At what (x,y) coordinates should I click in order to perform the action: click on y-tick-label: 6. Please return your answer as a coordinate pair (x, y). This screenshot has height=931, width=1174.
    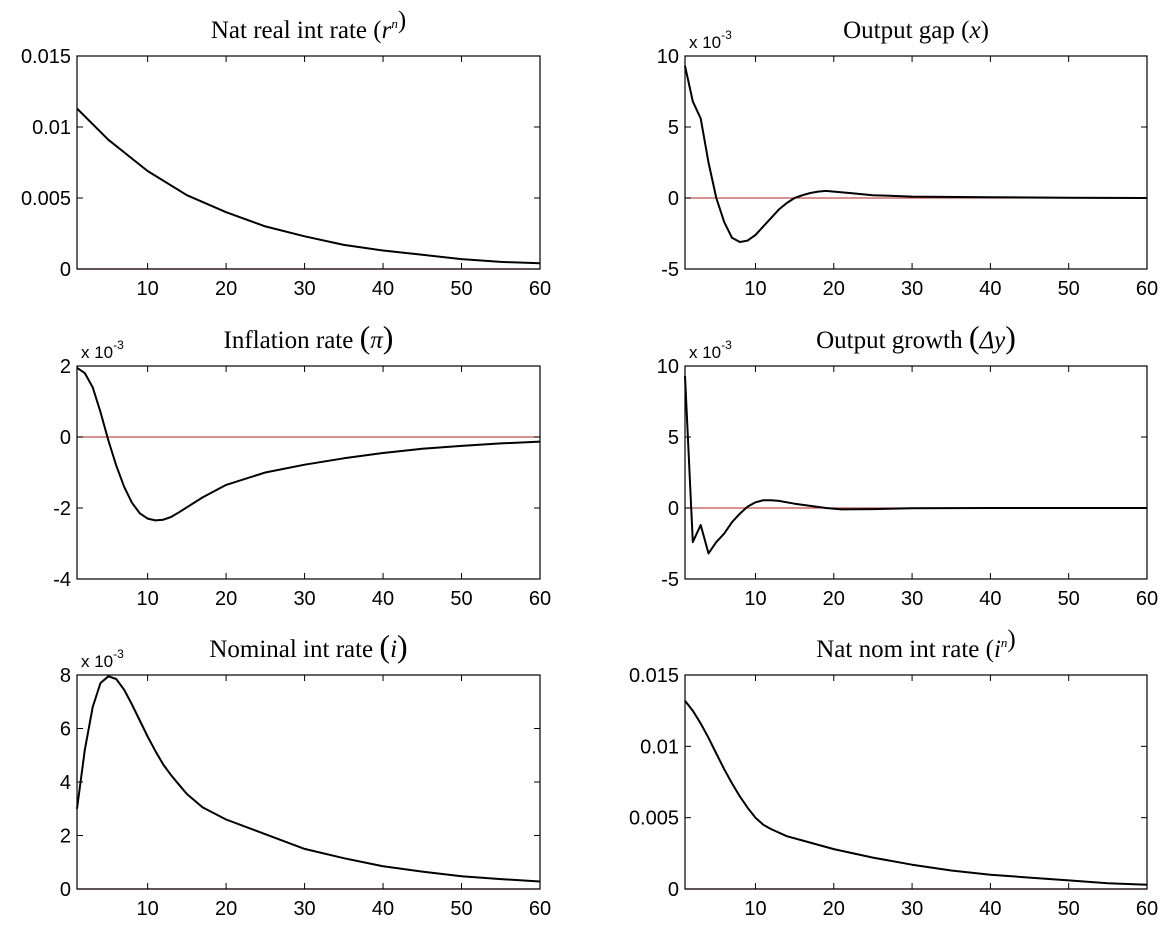
    Looking at the image, I should click on (65, 730).